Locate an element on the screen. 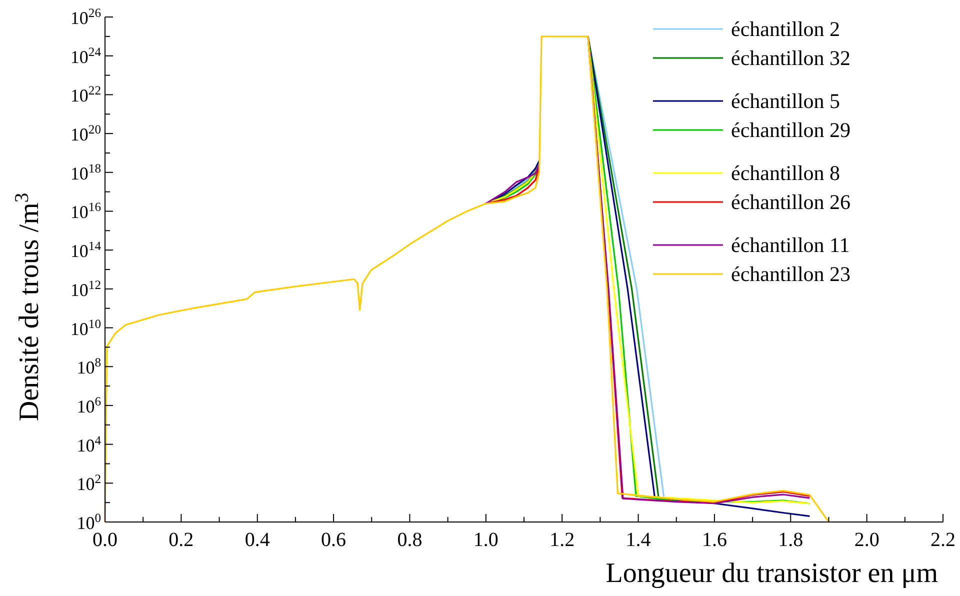  legend-label: échantillon 32 is located at coordinates (791, 58).